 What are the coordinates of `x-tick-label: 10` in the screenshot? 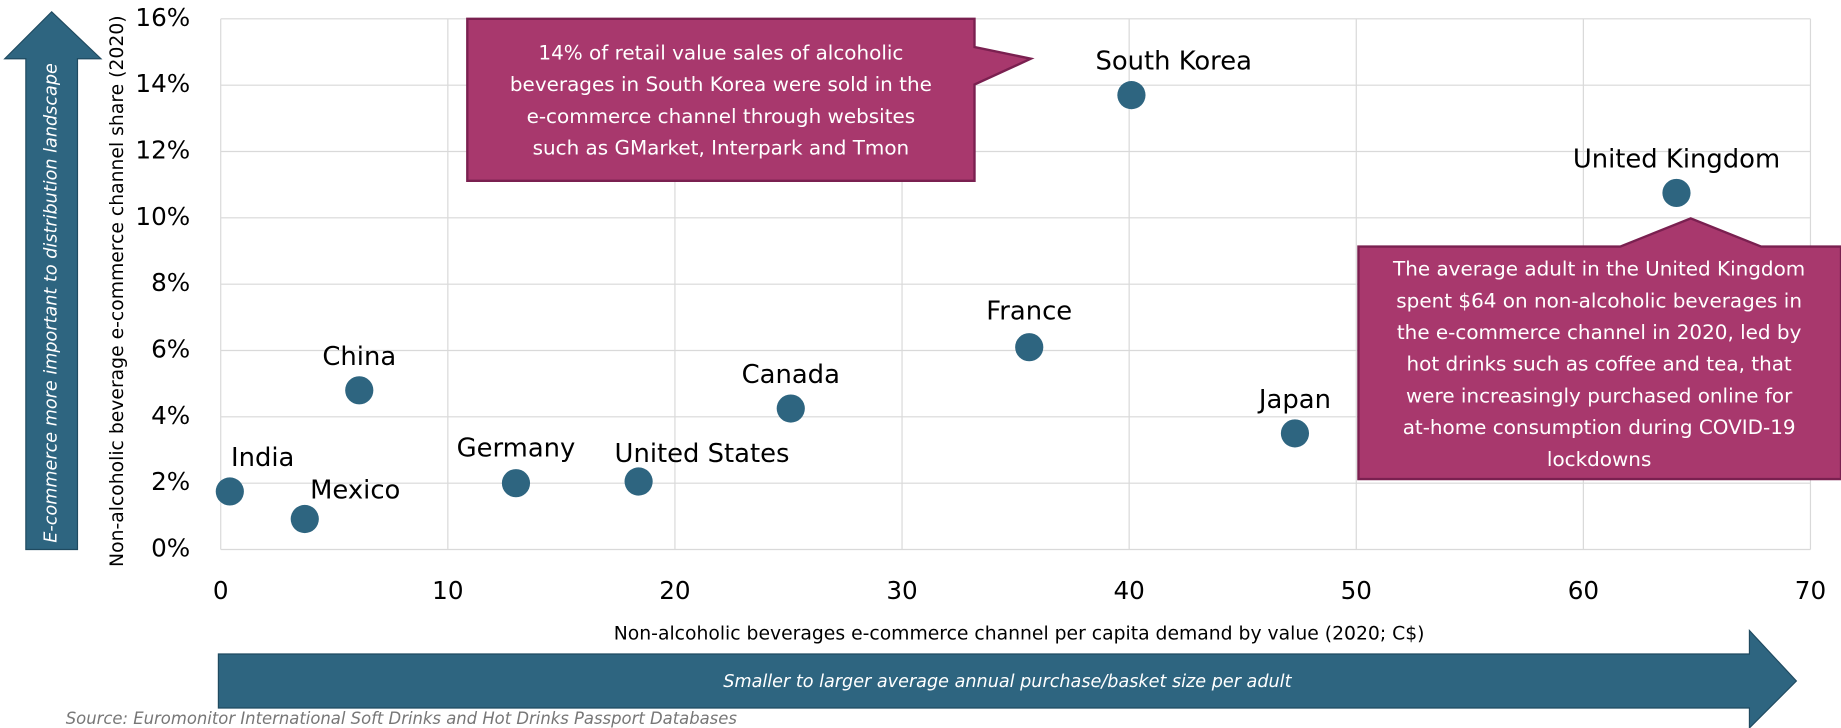 It's located at (447, 590).